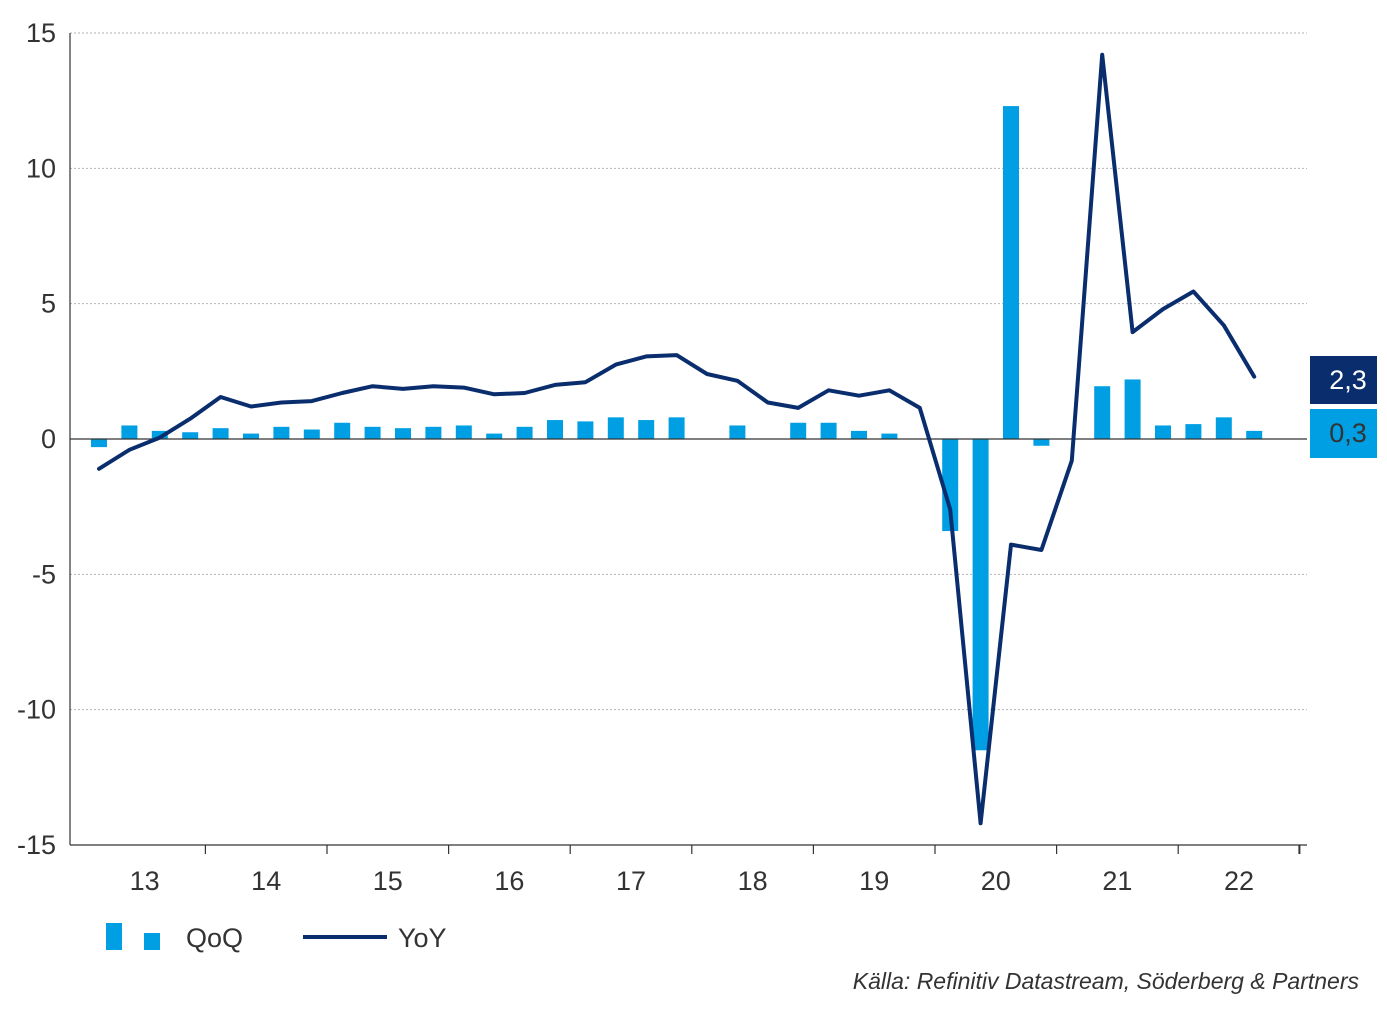 The height and width of the screenshot is (1009, 1387). Describe the element at coordinates (422, 938) in the screenshot. I see `legend-yoy-label: YoY` at that location.